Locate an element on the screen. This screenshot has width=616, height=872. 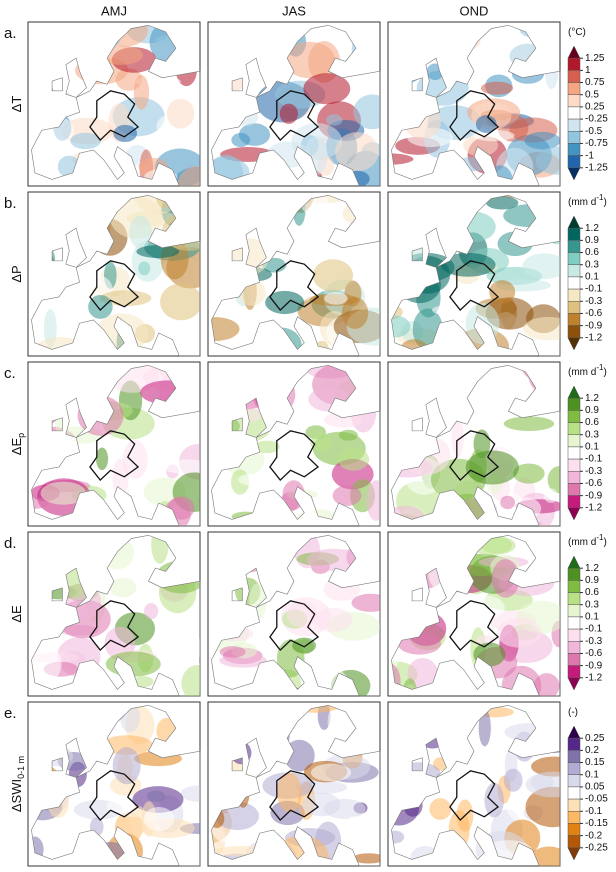
colorbar-tick-label: 1 is located at coordinates (588, 70).